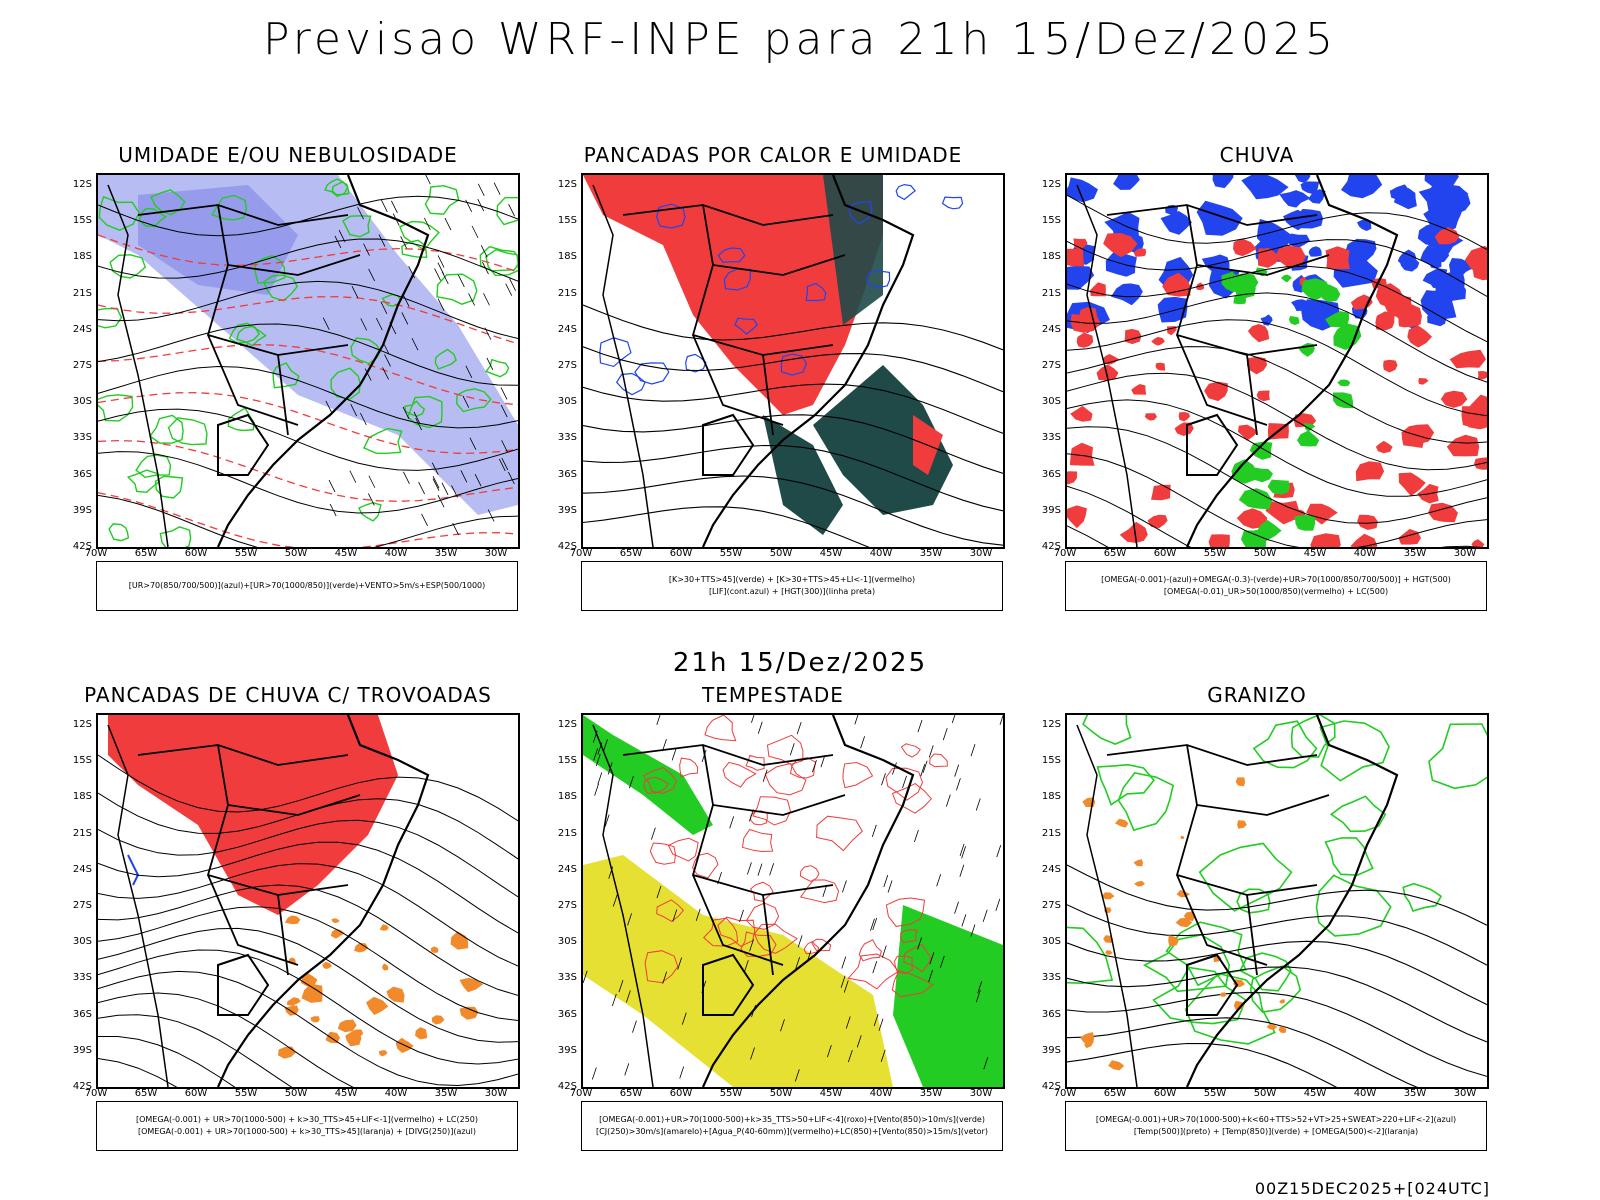 Image resolution: width=1600 pixels, height=1200 pixels. I want to click on thickness-isoline-red, so click(308, 320).